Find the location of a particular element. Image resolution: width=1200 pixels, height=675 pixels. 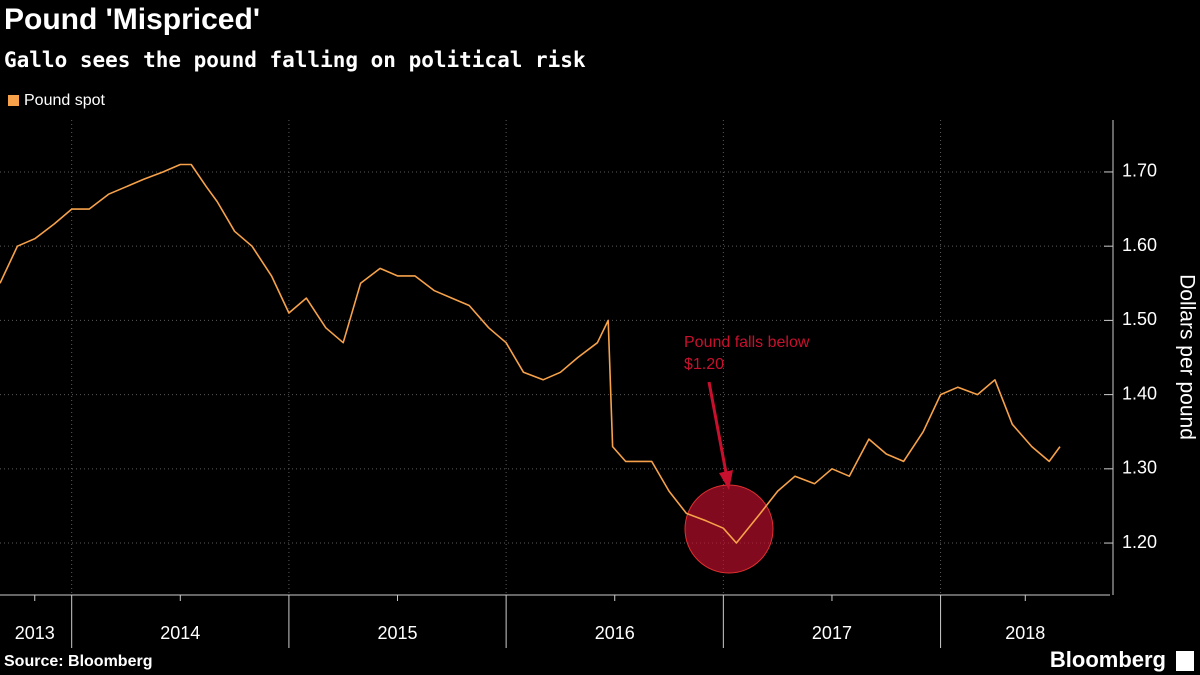

y-tick-label: 1.40 is located at coordinates (1139, 393).